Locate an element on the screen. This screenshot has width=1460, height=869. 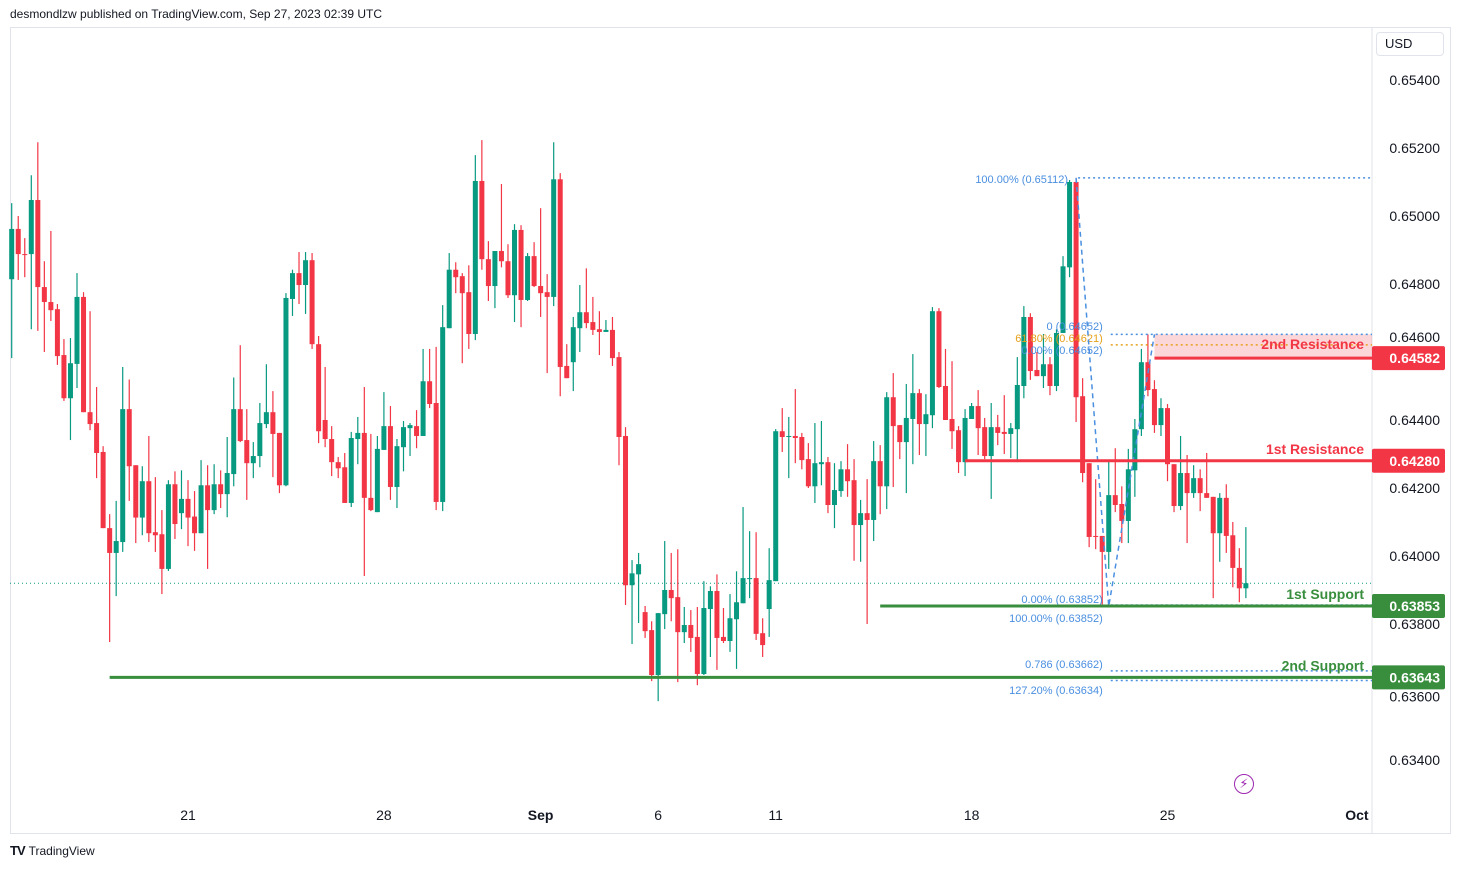
currency-selector: USD is located at coordinates (1410, 44).